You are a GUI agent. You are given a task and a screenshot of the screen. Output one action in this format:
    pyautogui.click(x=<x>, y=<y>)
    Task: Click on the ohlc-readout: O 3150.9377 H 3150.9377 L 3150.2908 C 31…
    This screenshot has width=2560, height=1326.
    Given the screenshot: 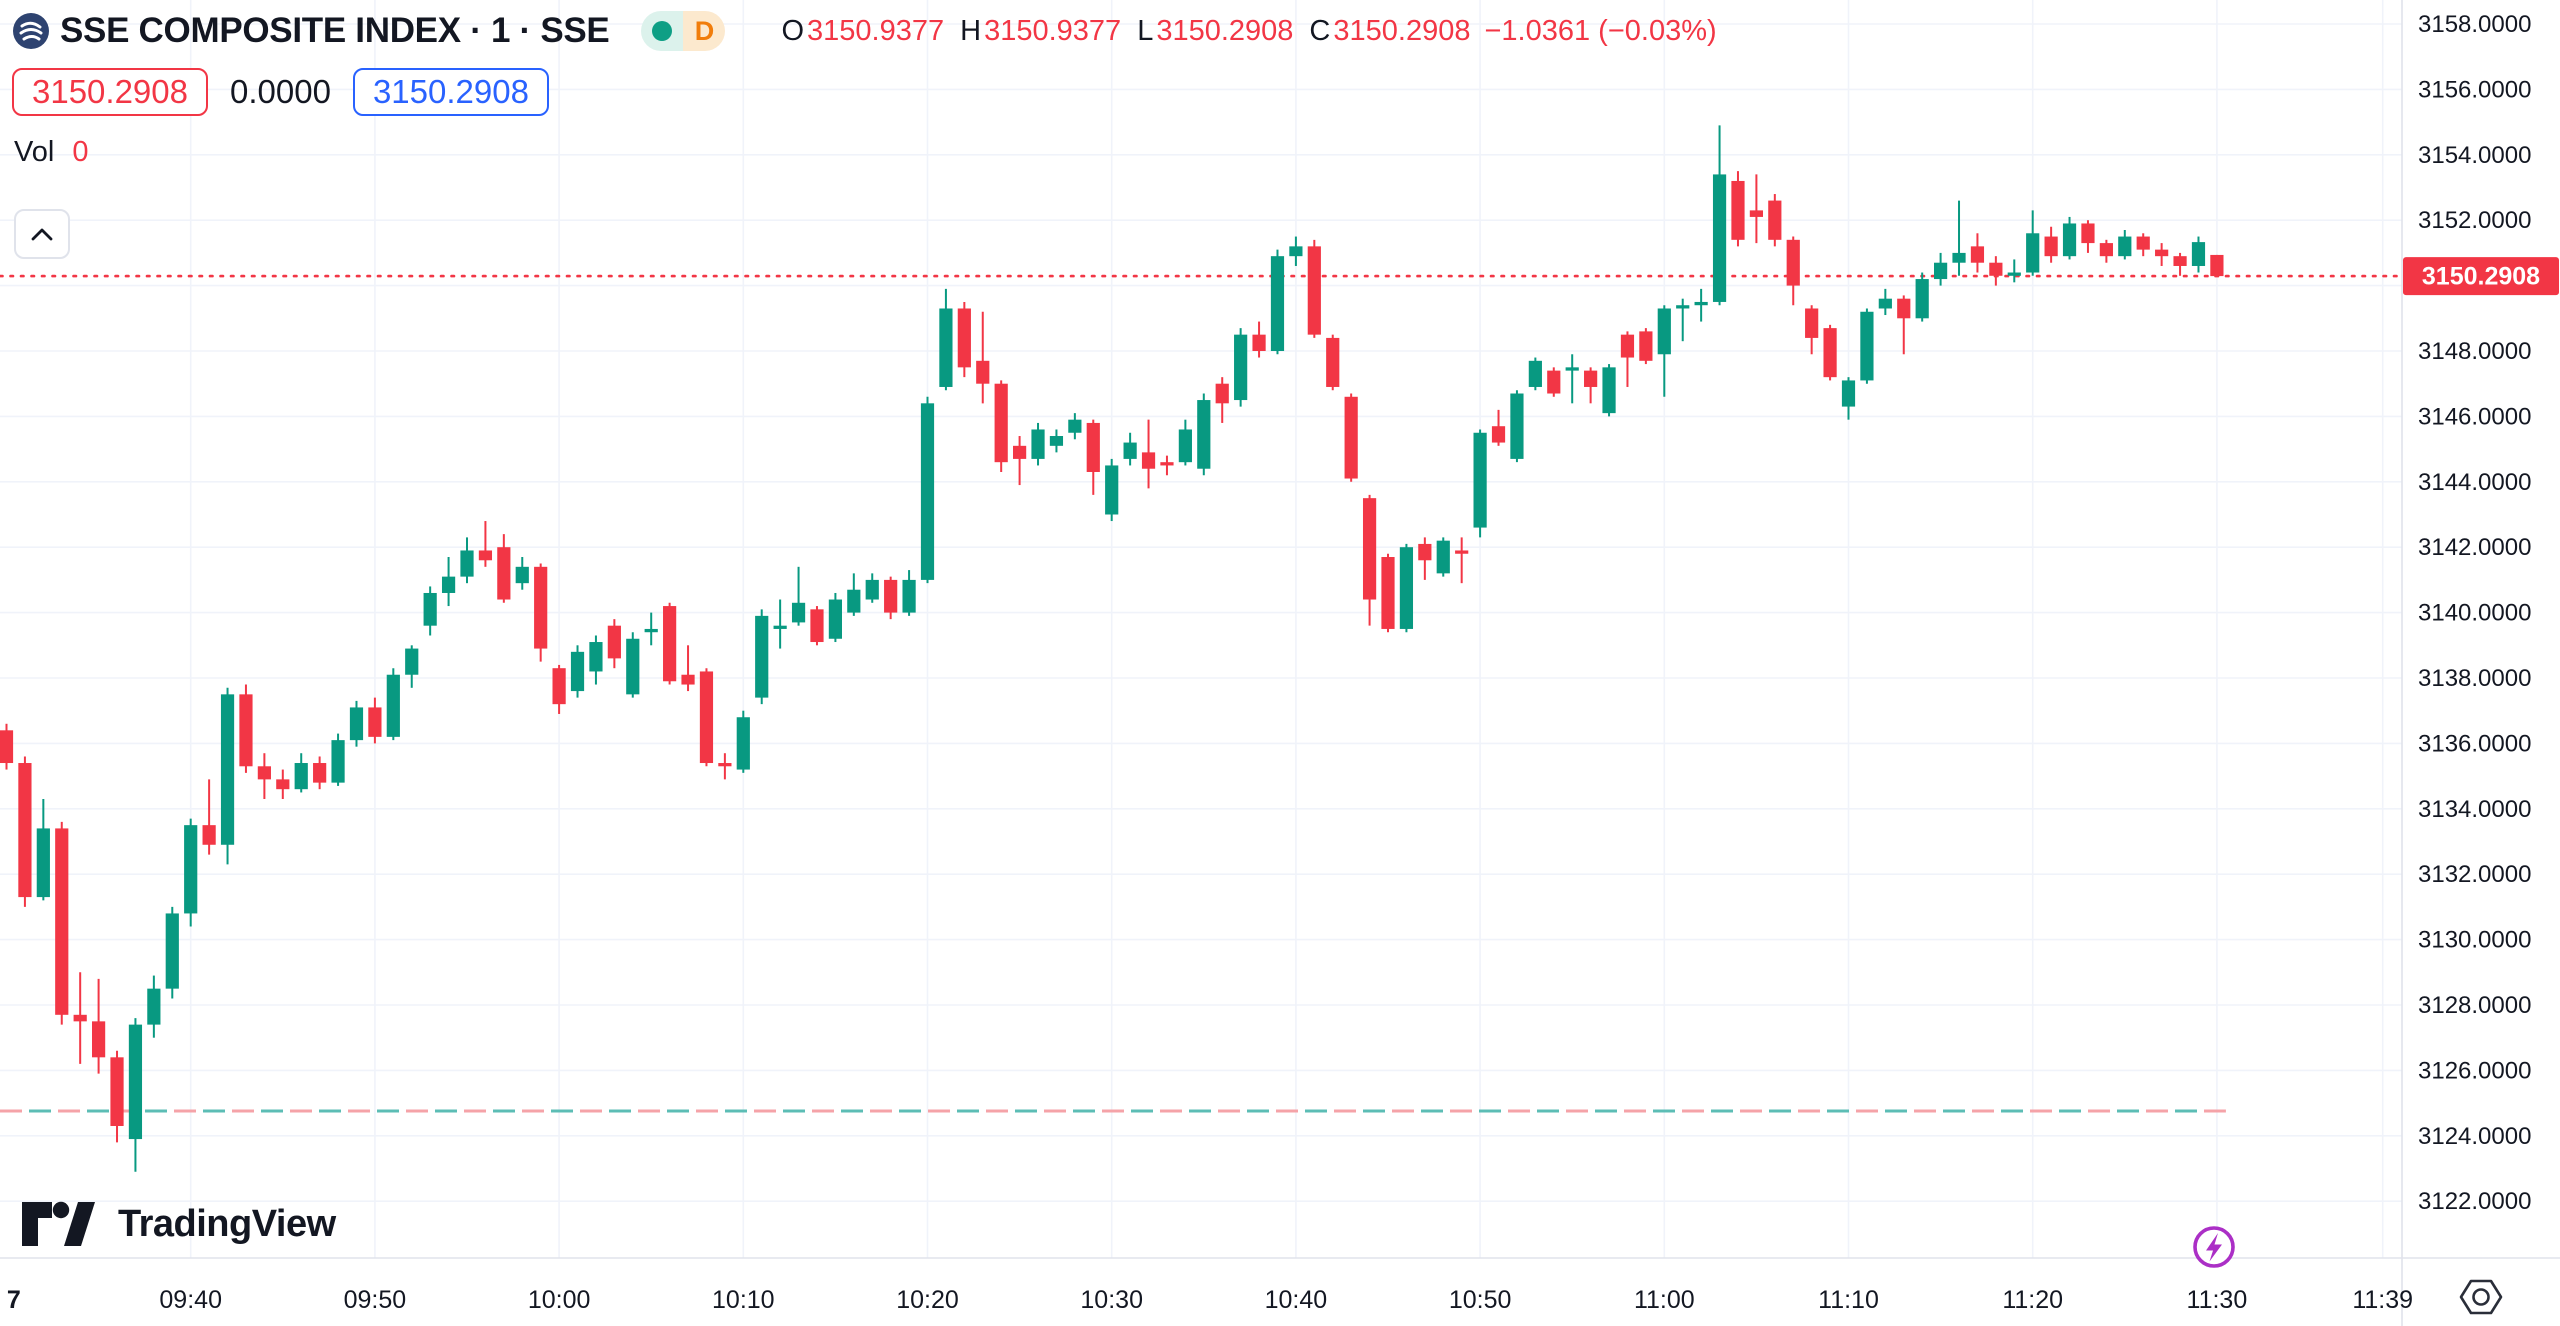 What is the action you would take?
    pyautogui.click(x=1248, y=31)
    